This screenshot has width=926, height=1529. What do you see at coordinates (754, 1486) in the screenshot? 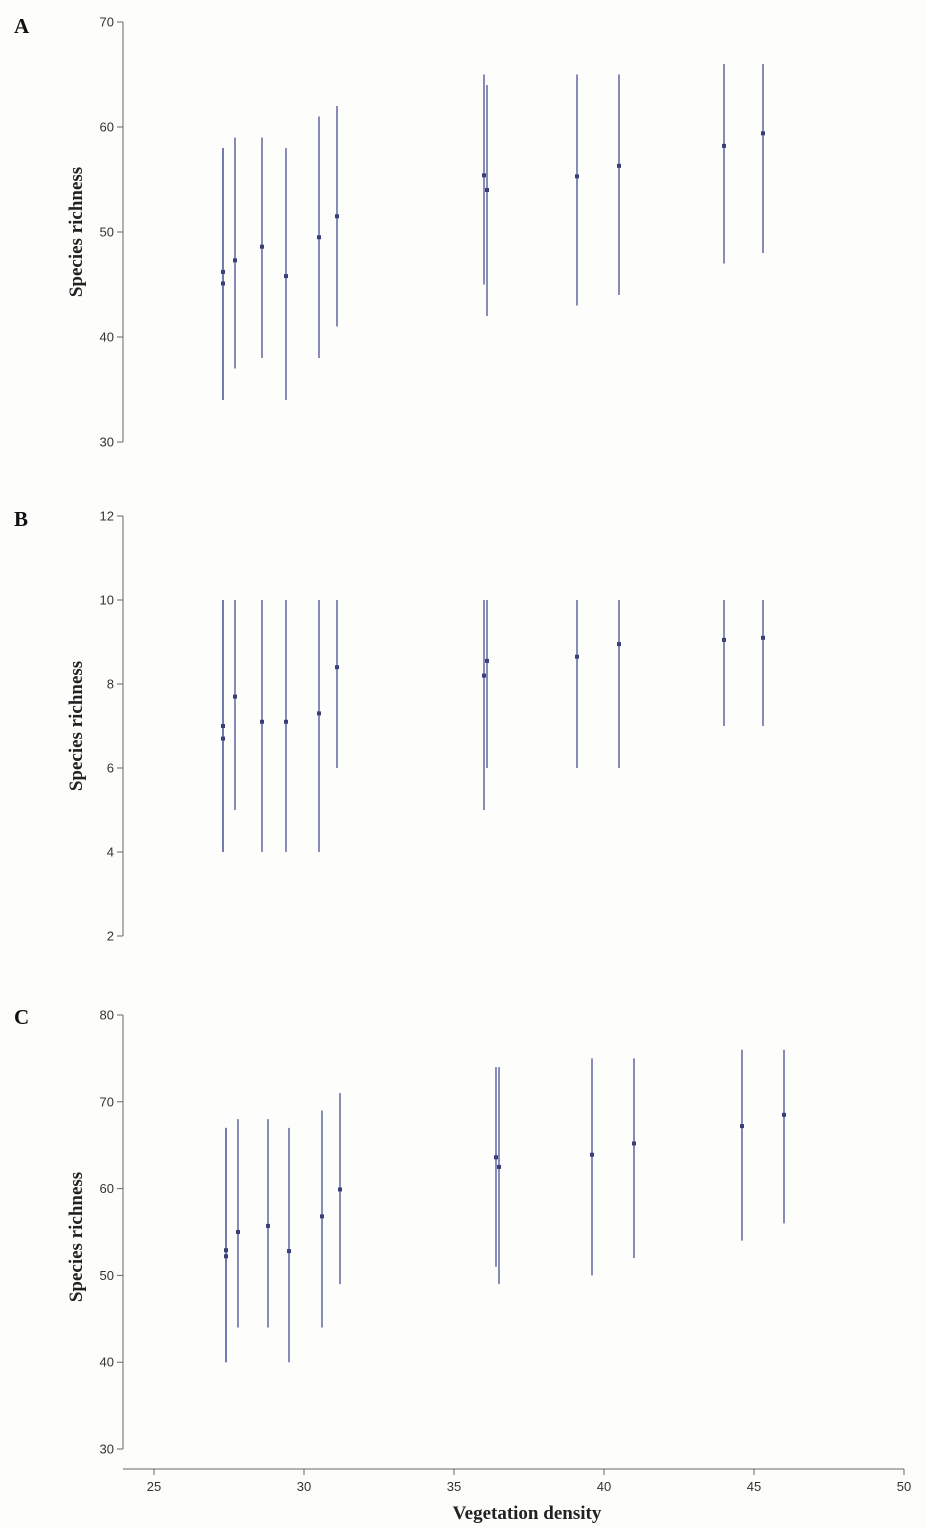
I see `x-tick-label: 45` at bounding box center [754, 1486].